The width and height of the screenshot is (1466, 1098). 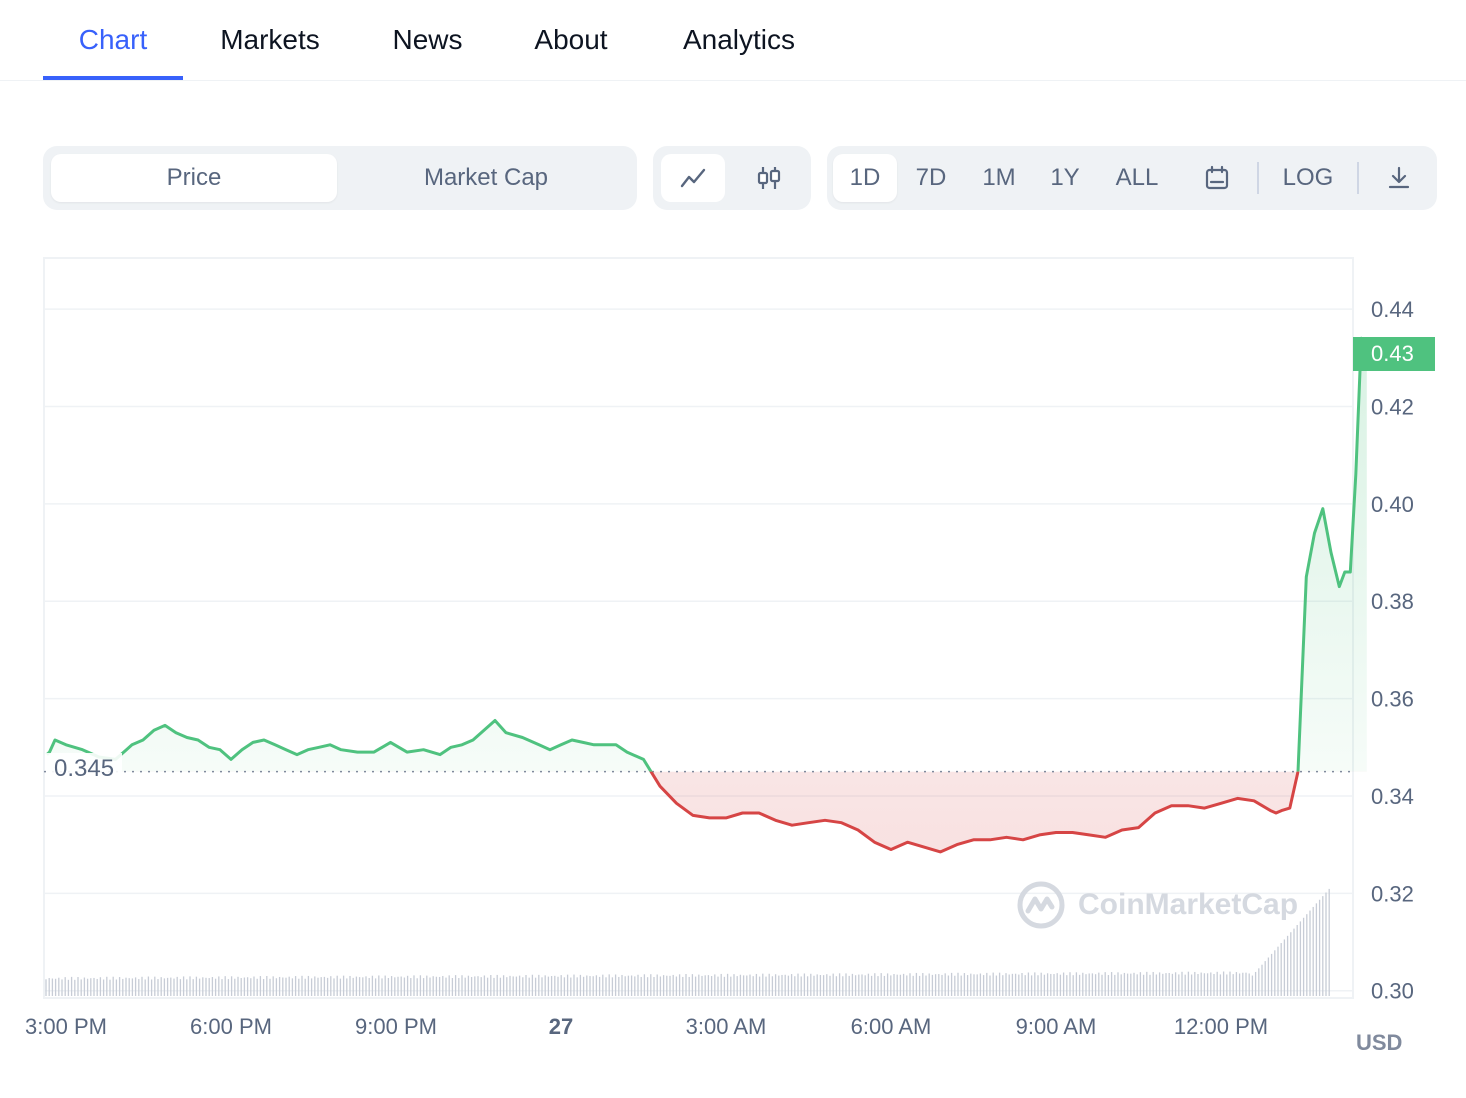 What do you see at coordinates (865, 178) in the screenshot?
I see `range-1d-button: 1D` at bounding box center [865, 178].